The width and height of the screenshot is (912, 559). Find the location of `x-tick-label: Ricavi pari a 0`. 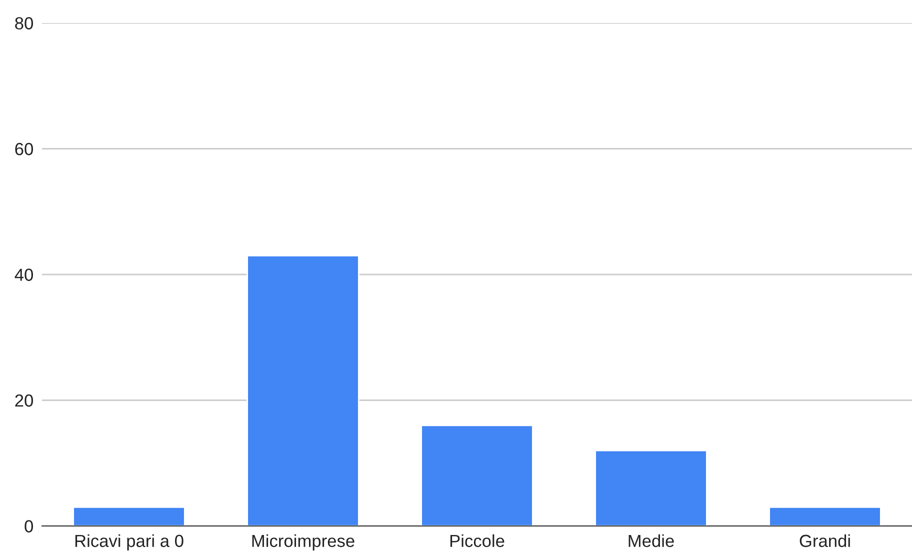

x-tick-label: Ricavi pari a 0 is located at coordinates (129, 542).